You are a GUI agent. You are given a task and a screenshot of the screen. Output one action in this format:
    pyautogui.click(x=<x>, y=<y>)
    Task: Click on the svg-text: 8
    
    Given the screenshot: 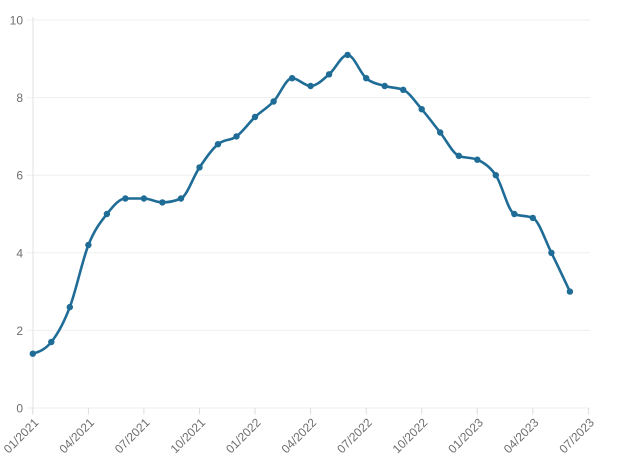 What is the action you would take?
    pyautogui.click(x=19, y=98)
    